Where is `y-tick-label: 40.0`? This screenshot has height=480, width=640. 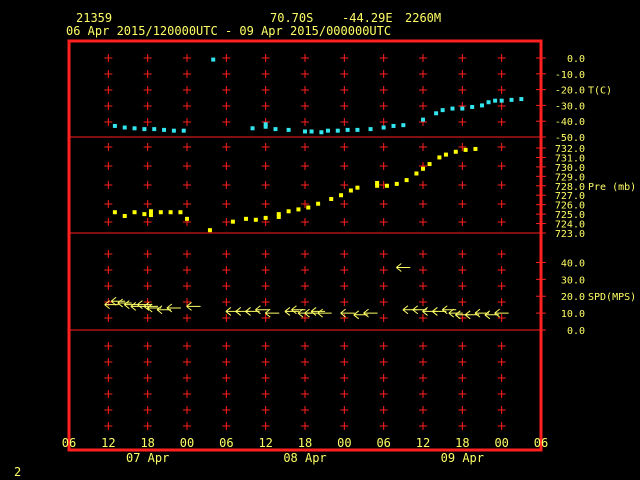
y-tick-label: 40.0 is located at coordinates (573, 263).